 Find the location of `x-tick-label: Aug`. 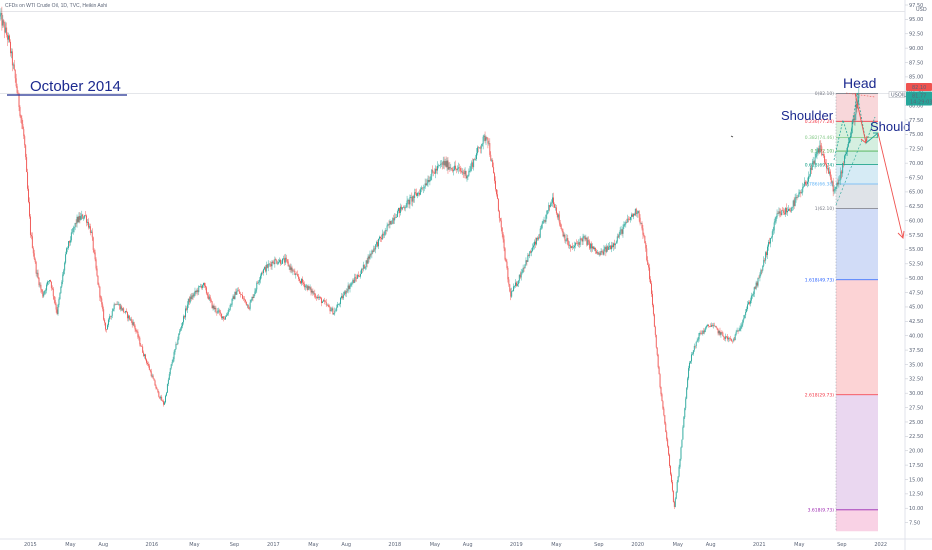

x-tick-label: Aug is located at coordinates (346, 545).